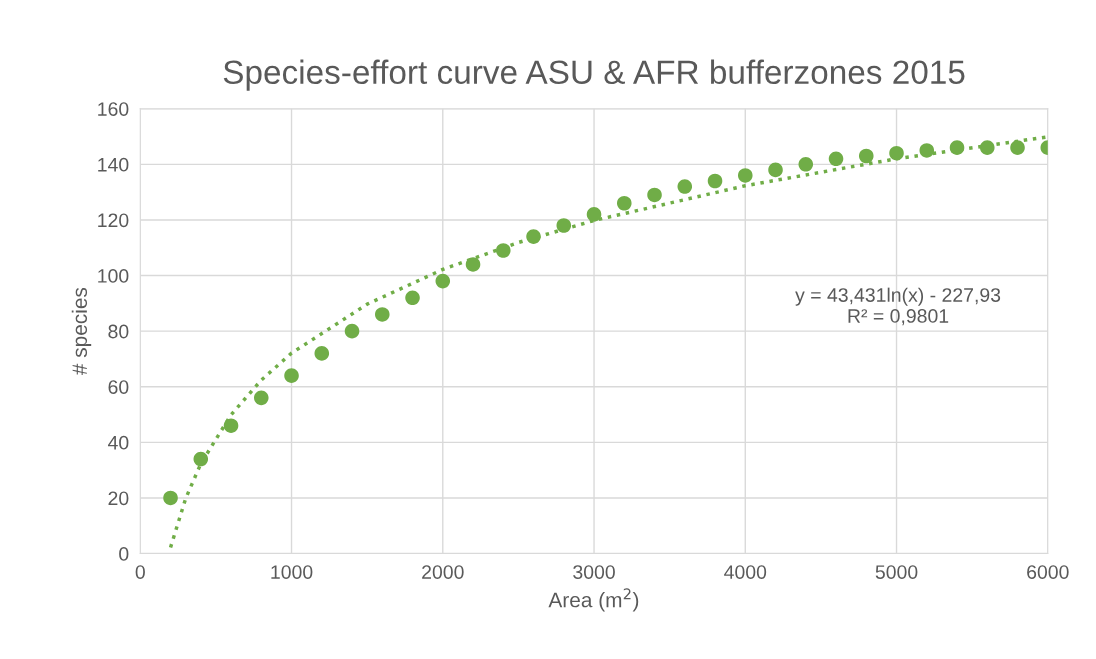 Image resolution: width=1096 pixels, height=659 pixels. What do you see at coordinates (896, 572) in the screenshot?
I see `x-tick-label: 5000` at bounding box center [896, 572].